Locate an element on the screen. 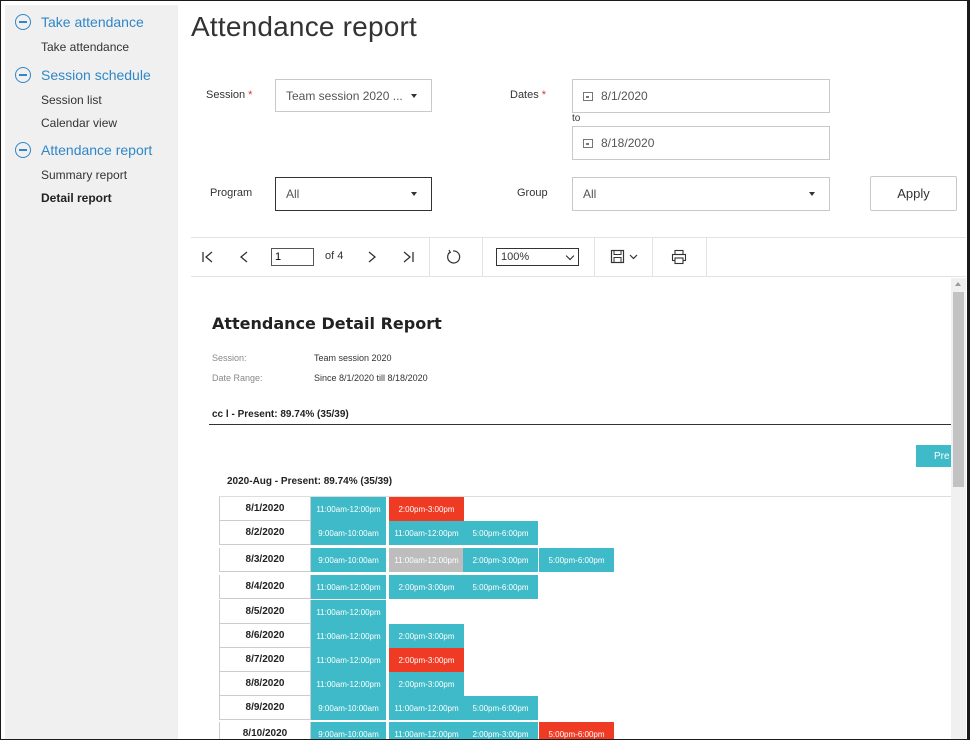 Image resolution: width=970 pixels, height=740 pixels. group-select-value: All is located at coordinates (590, 194).